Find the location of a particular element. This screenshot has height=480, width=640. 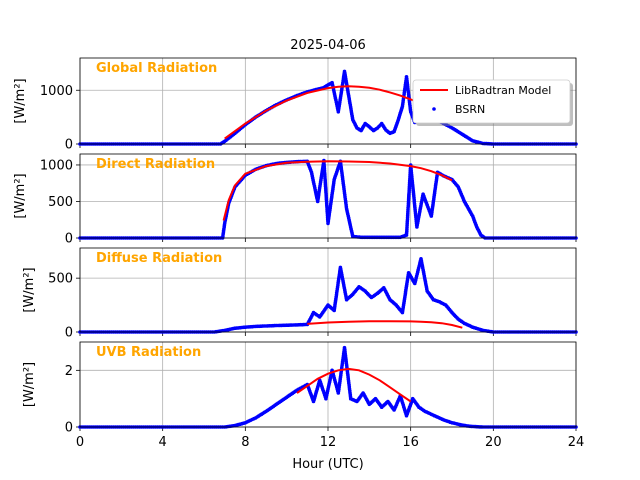

x-axis: 0 4 8 12 16 20 24 is located at coordinates (330, 442).